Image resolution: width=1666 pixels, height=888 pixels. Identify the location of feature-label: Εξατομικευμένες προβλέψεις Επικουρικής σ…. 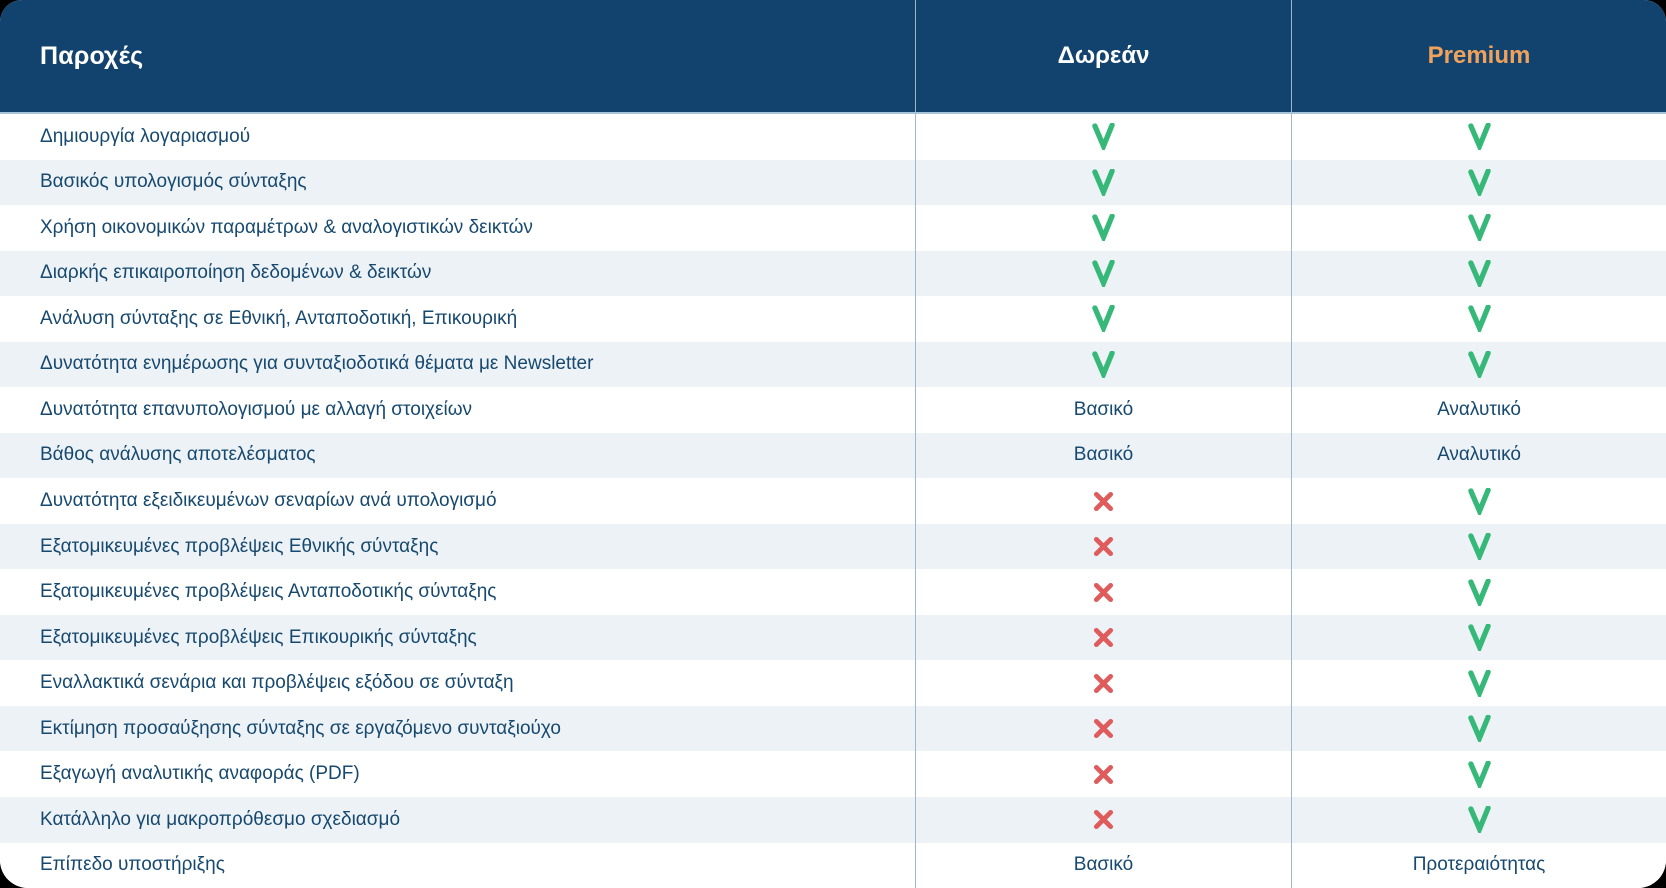
(258, 637).